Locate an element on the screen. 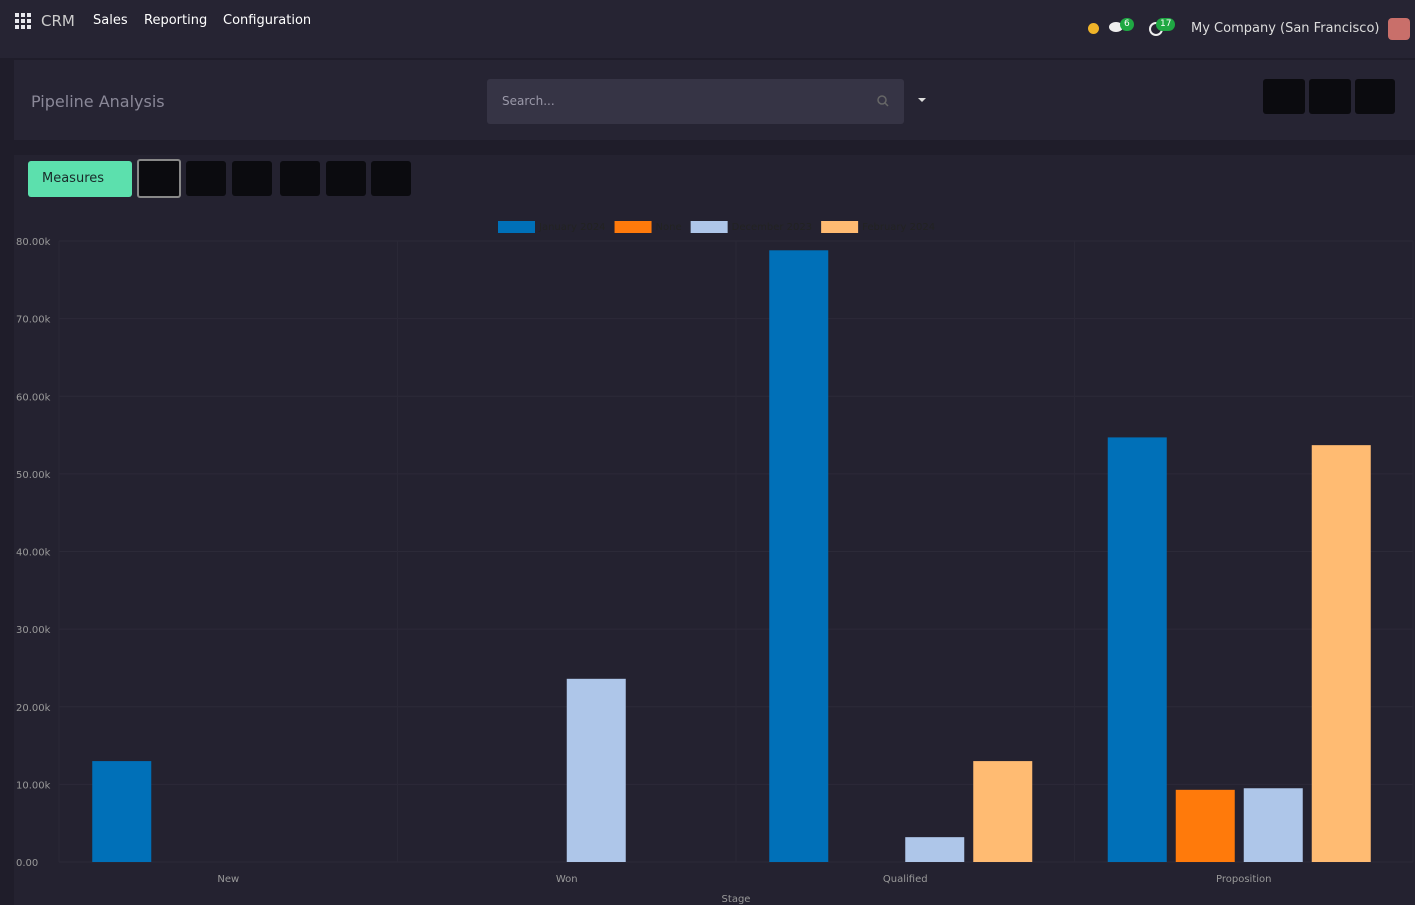 The width and height of the screenshot is (1415, 905). legend-label: January 2024 is located at coordinates (572, 227).